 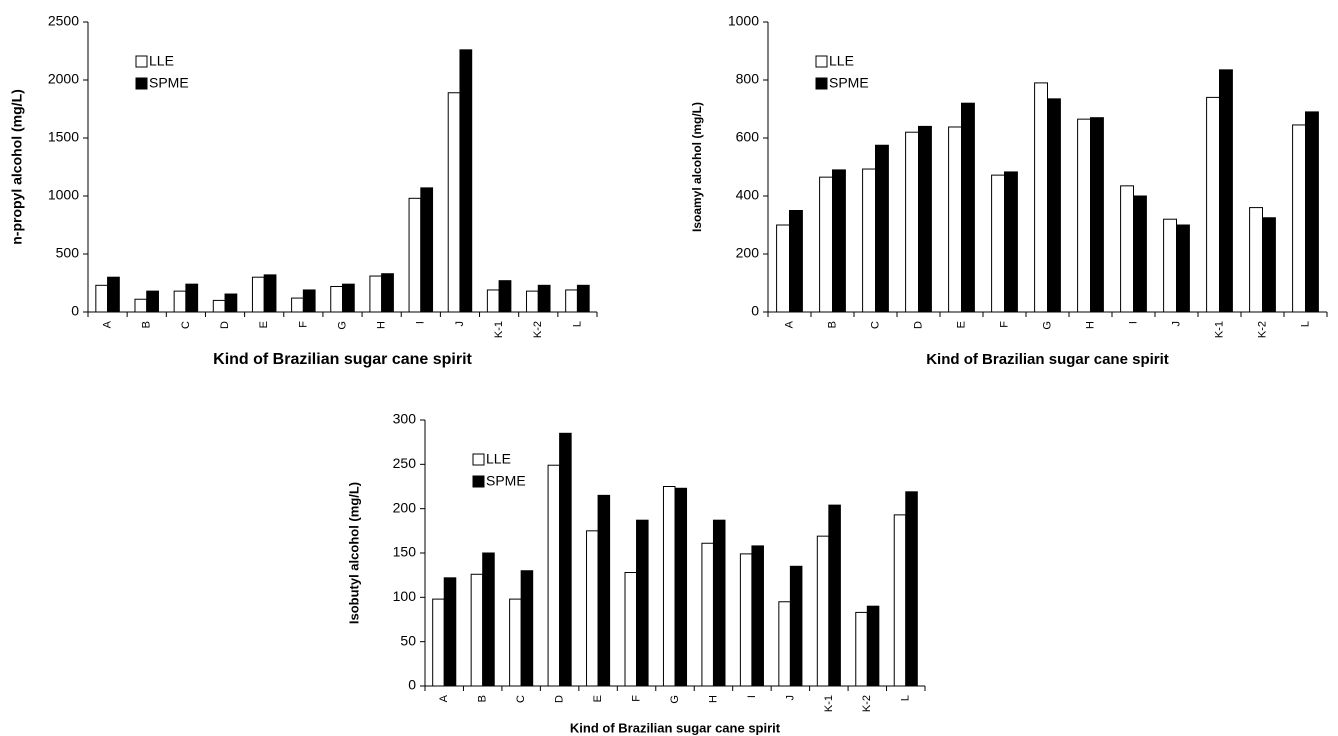 I want to click on y-tick-label: 50, so click(x=408, y=640).